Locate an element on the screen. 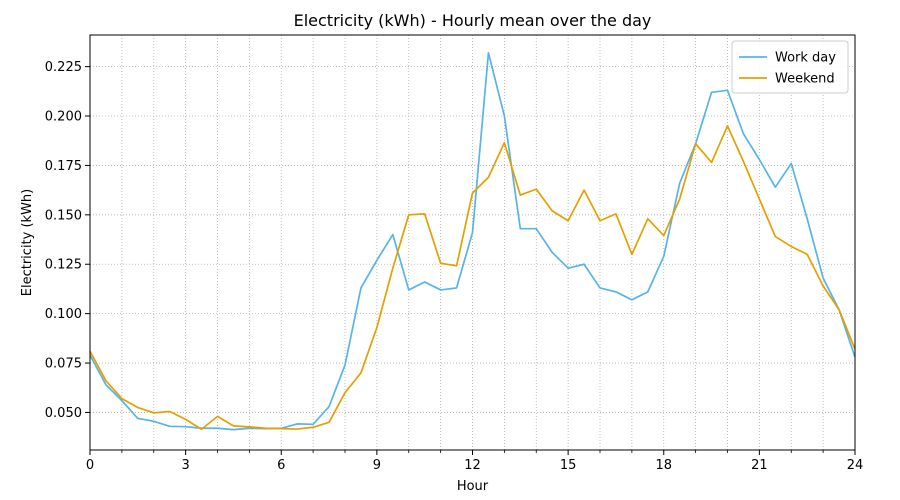 The width and height of the screenshot is (900, 500). x-tick-label: 9 is located at coordinates (377, 465).